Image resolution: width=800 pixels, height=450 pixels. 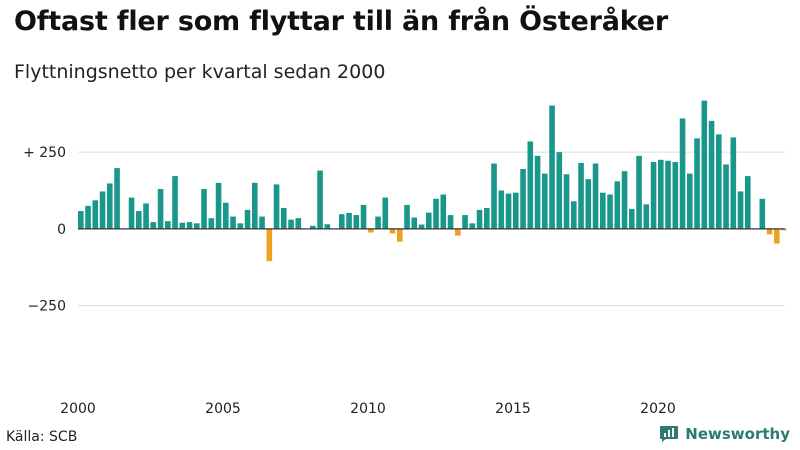 I want to click on brand-logo: Newsworthy, so click(x=724, y=434).